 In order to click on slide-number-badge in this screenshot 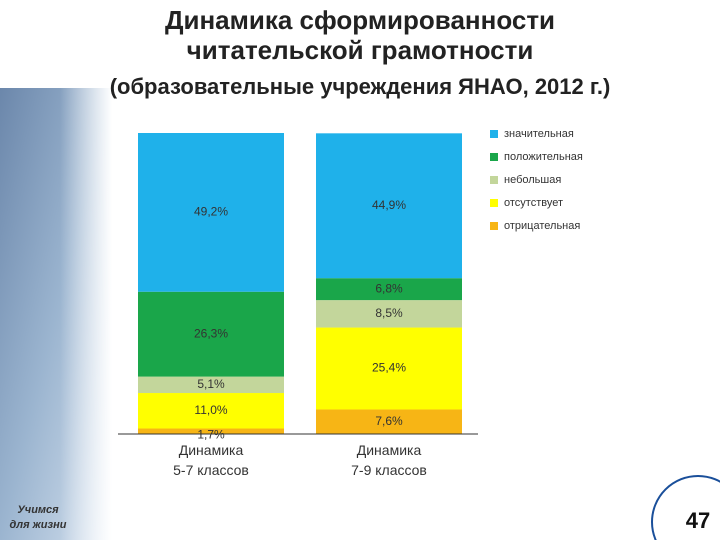, I will do `click(685, 510)`.